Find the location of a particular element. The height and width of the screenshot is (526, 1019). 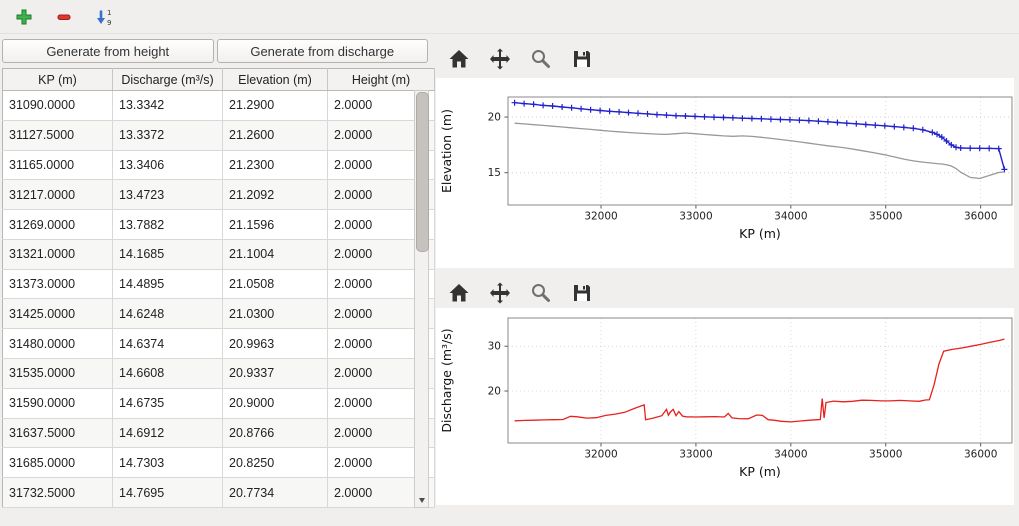

generate-from-height-button: Generate from height is located at coordinates (108, 51).